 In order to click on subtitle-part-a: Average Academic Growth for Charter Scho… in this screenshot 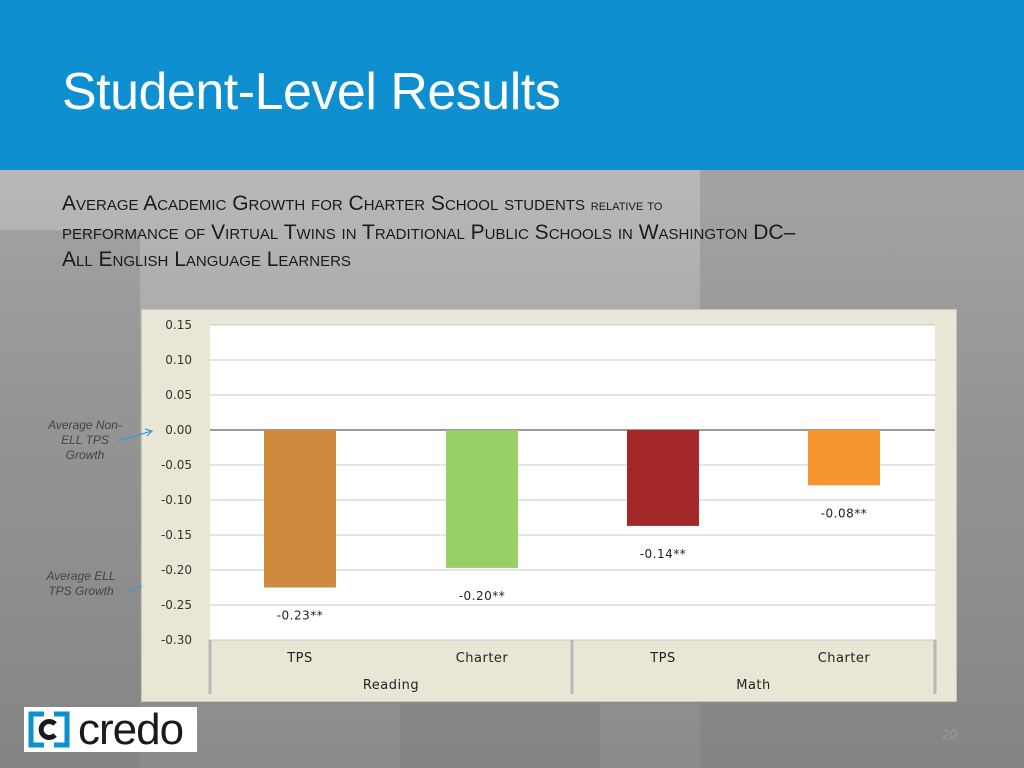, I will do `click(326, 203)`.